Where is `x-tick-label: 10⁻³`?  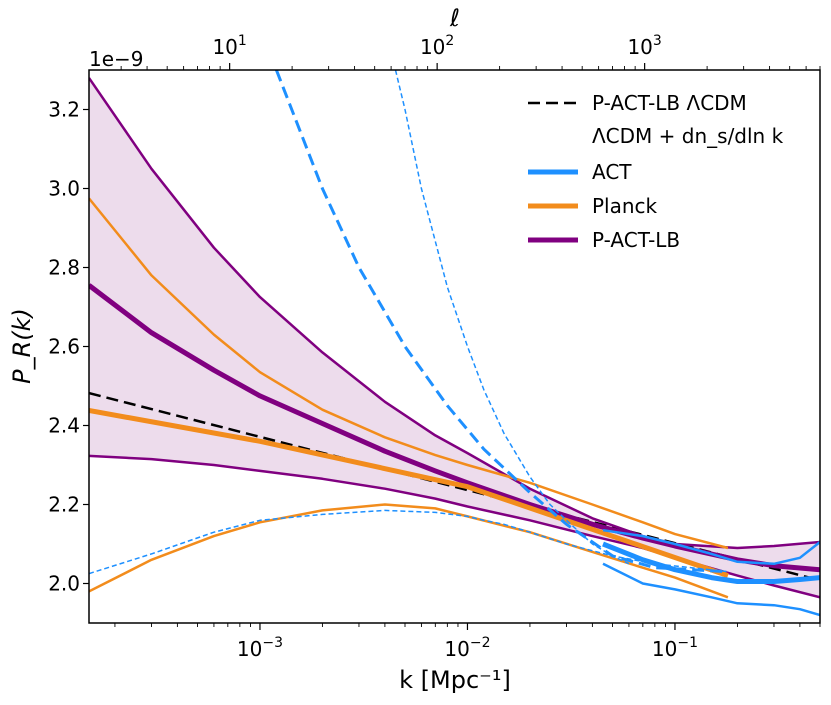 x-tick-label: 10⁻³ is located at coordinates (260, 648).